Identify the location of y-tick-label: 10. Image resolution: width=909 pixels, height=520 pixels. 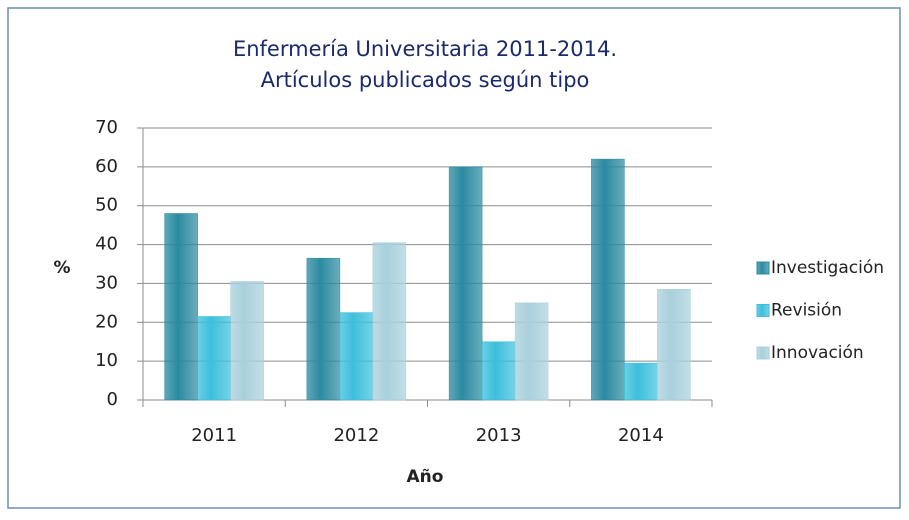
(106, 360).